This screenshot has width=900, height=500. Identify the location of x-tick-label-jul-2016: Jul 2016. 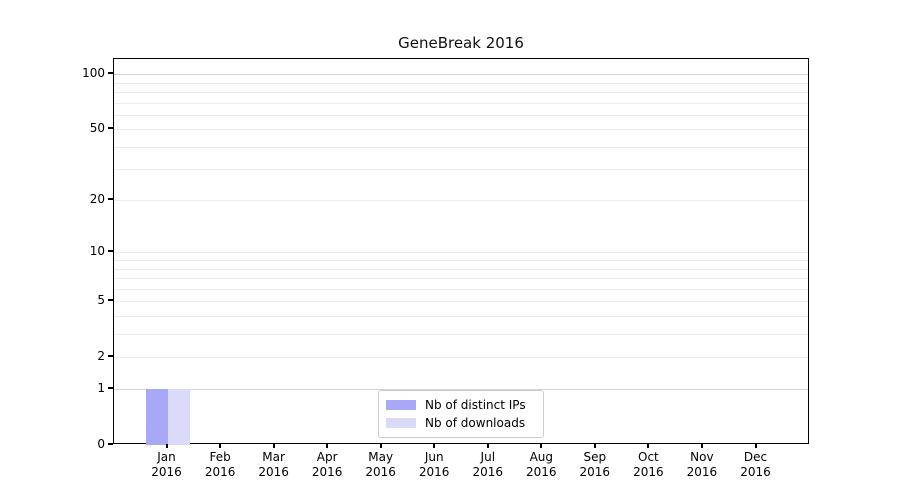
(488, 464).